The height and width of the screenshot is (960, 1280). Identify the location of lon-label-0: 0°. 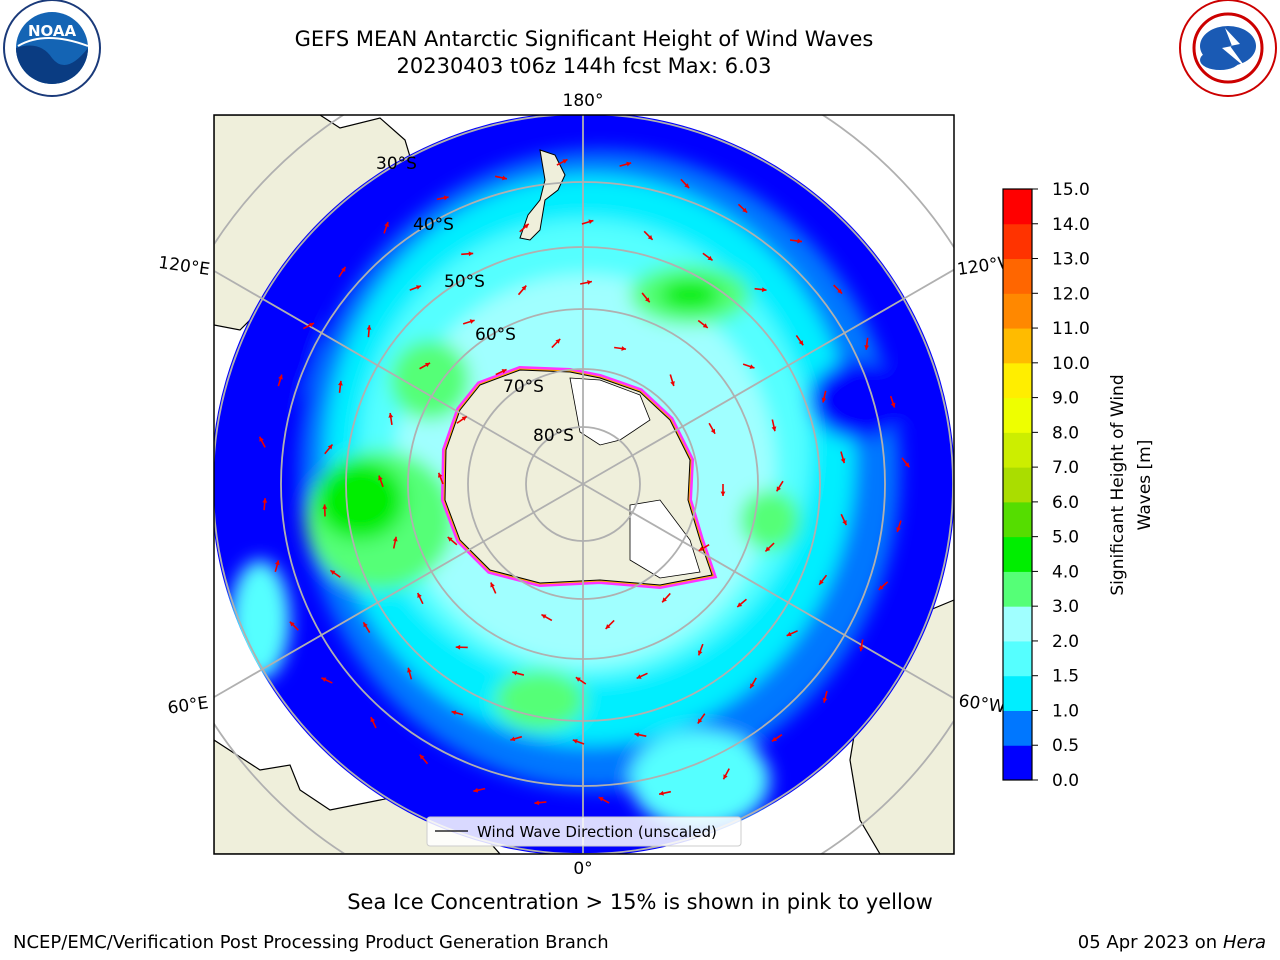
(582, 869).